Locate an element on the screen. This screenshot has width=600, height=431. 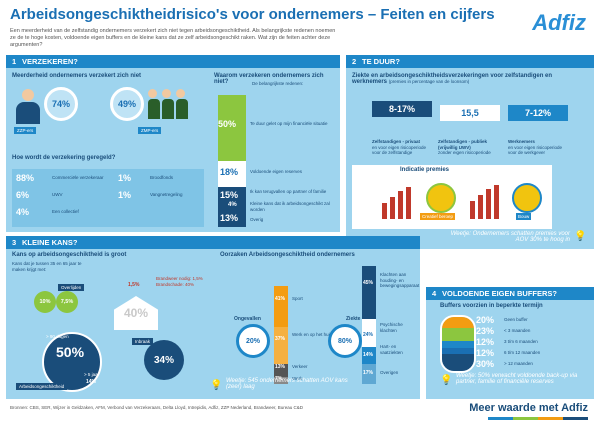
overlijden-a: 10% is located at coordinates (45, 302).